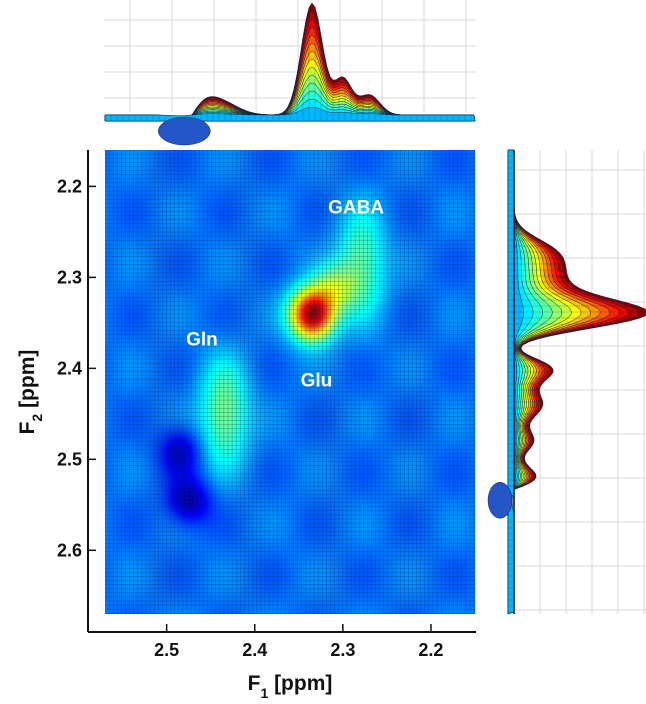 The height and width of the screenshot is (704, 646). Describe the element at coordinates (30, 392) in the screenshot. I see `y-axis-title: F2 [ppm]` at that location.